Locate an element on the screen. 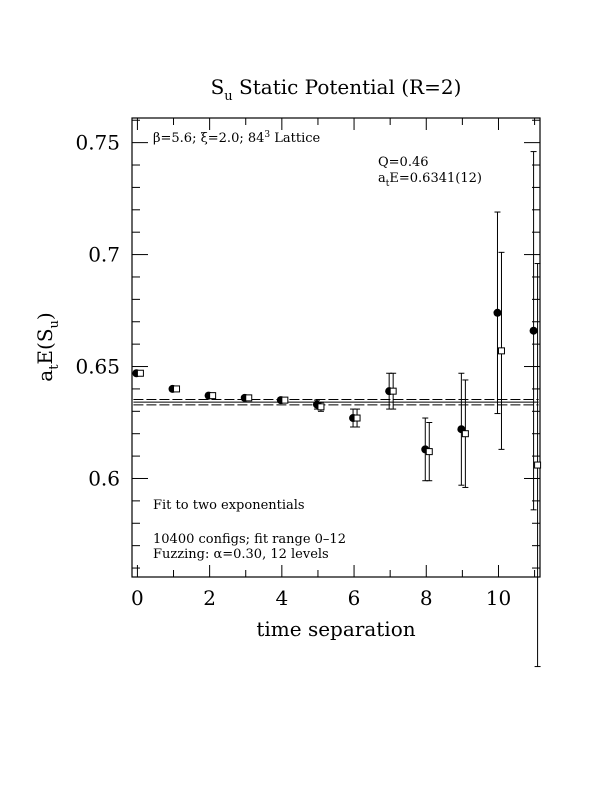  configs-annotation: 10400 configs; fit range 0–12 is located at coordinates (249, 539).